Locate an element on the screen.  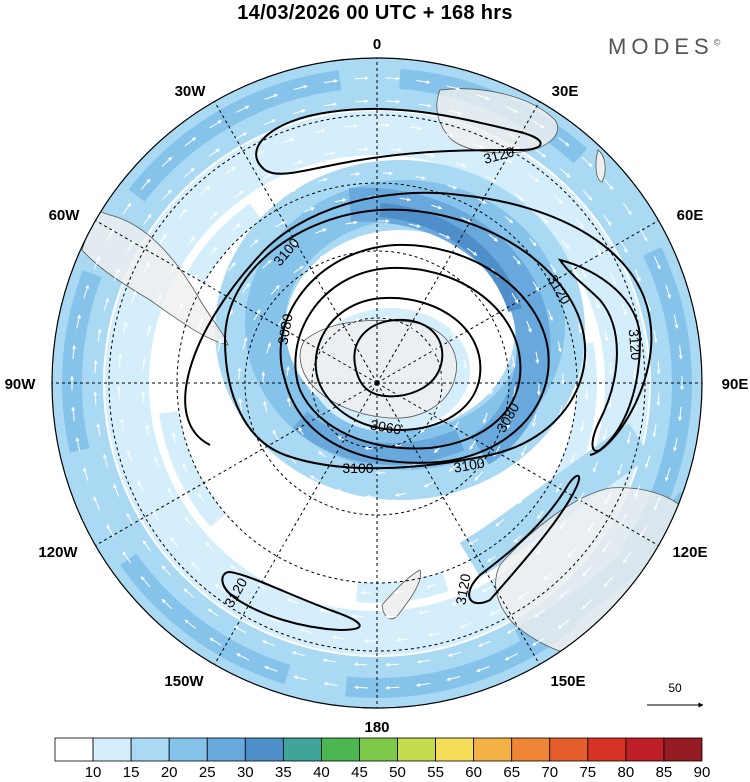
colorbar-label: 10 is located at coordinates (93, 772).